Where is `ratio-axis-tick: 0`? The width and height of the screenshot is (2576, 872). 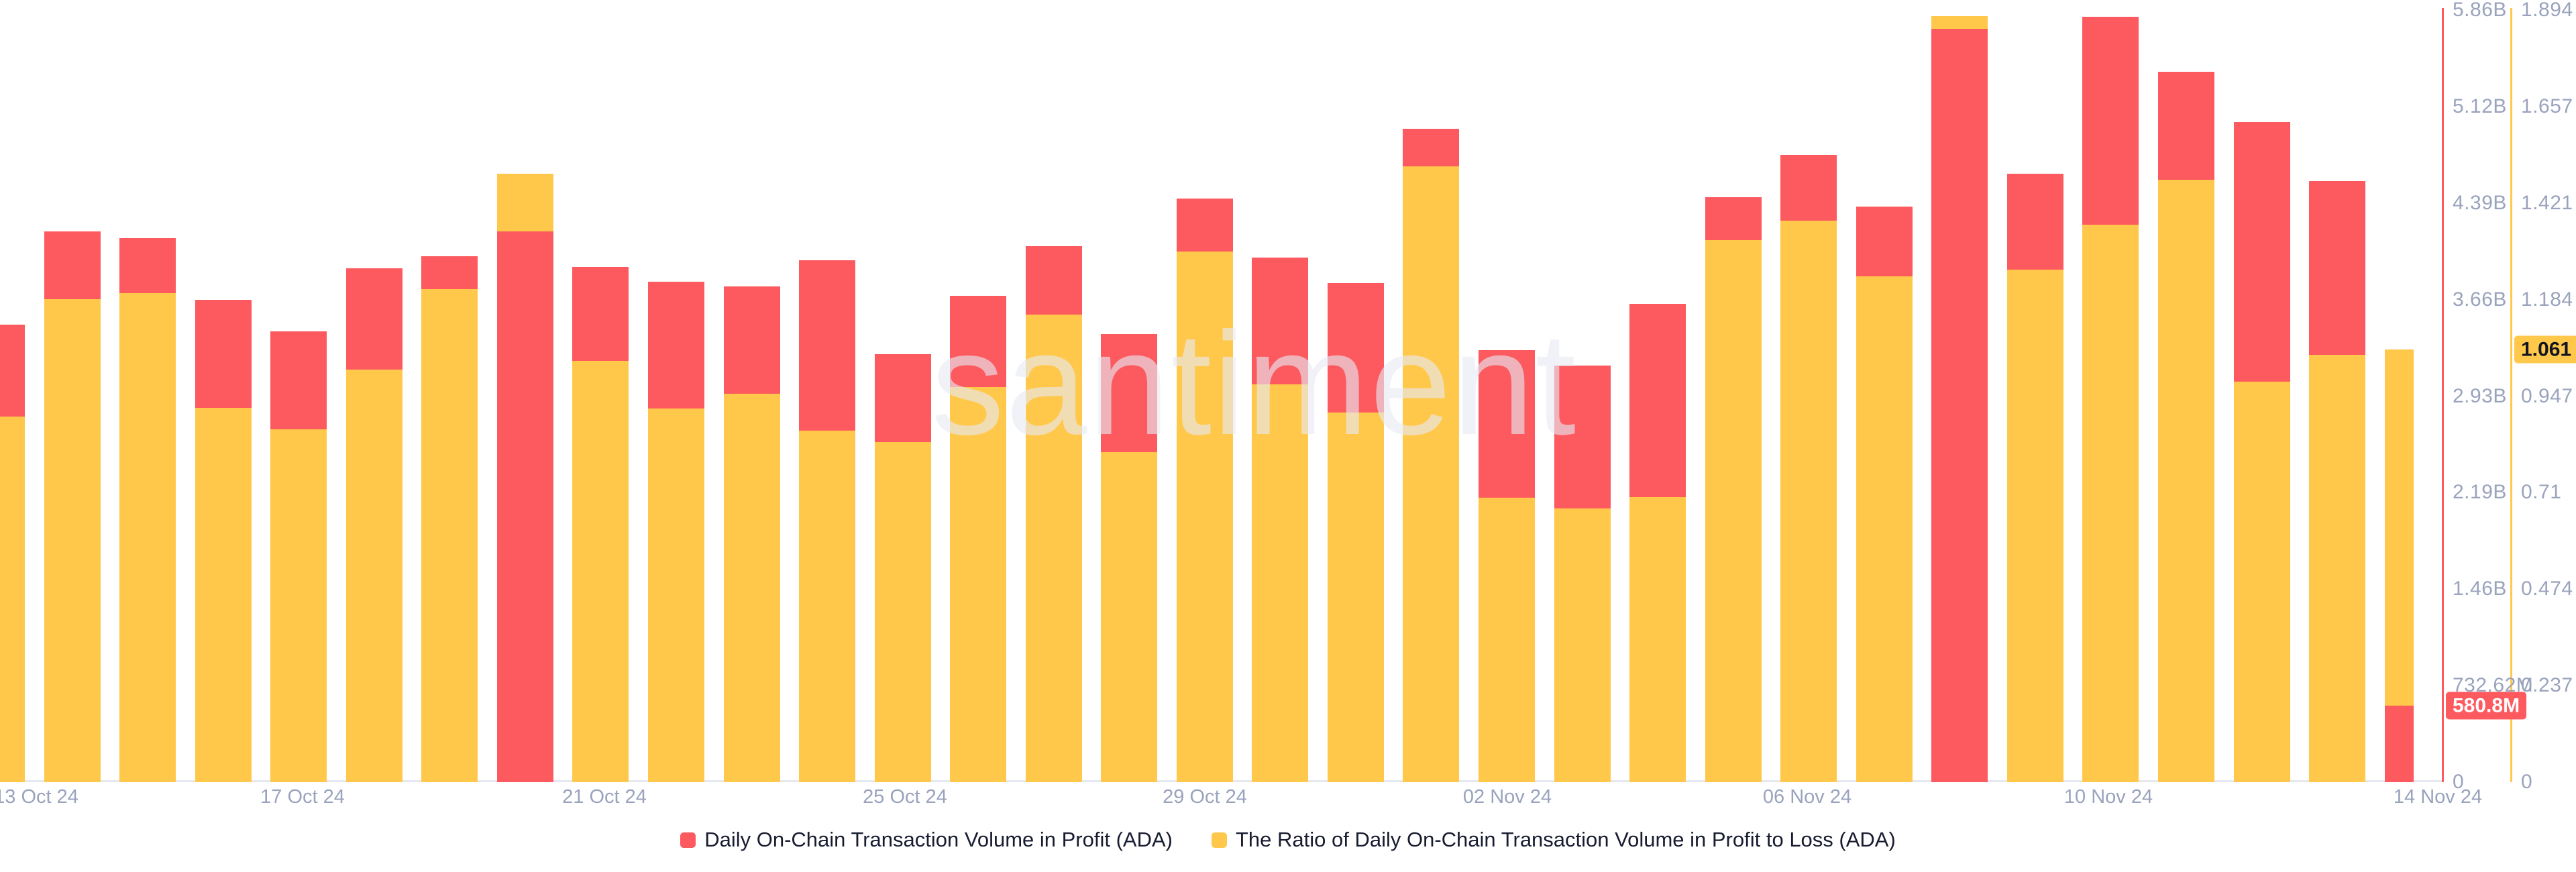 ratio-axis-tick: 0 is located at coordinates (2527, 782).